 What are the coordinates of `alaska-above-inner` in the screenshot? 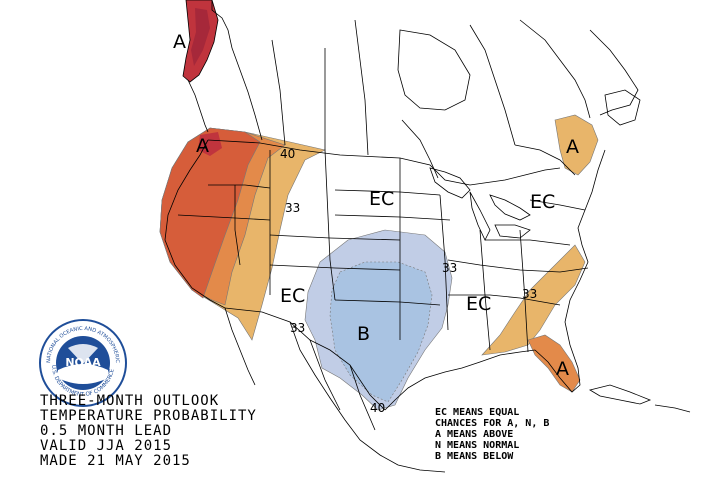 It's located at (200, 37).